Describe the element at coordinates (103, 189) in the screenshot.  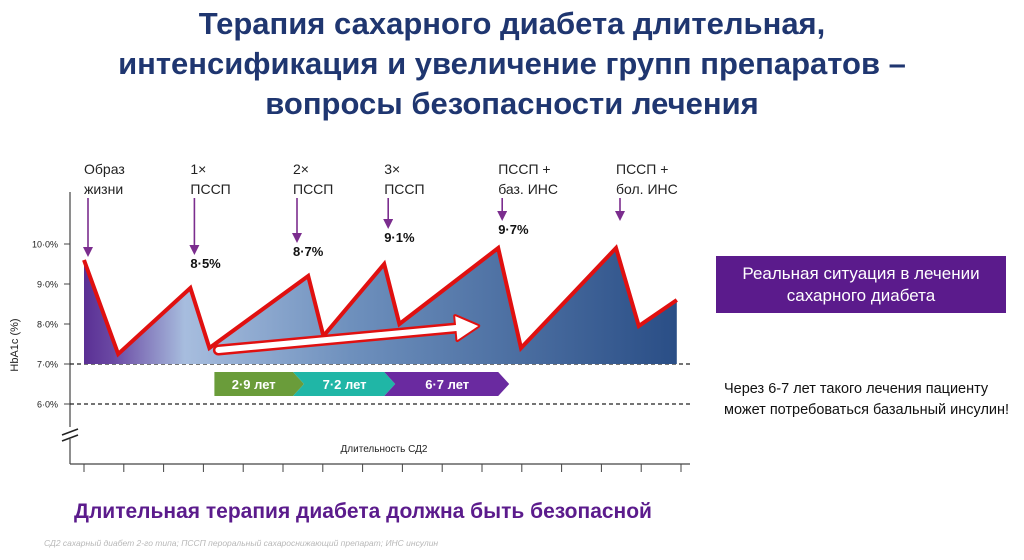
I see `step-label: жизни` at that location.